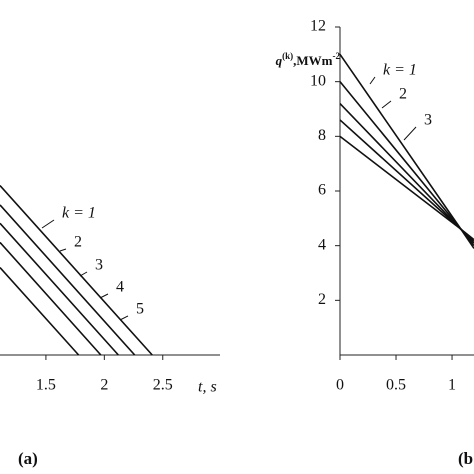  Describe the element at coordinates (46, 385) in the screenshot. I see `x-tick-label: 1.5` at that location.